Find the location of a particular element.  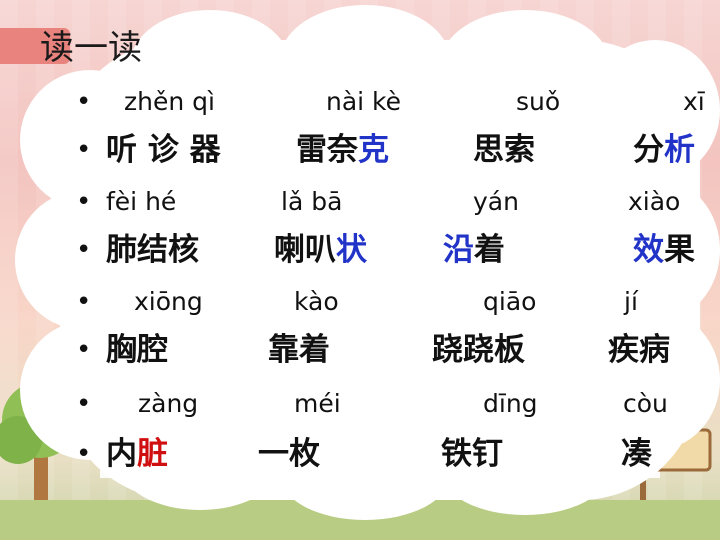

hanzi-word: 一枚 is located at coordinates (289, 454).